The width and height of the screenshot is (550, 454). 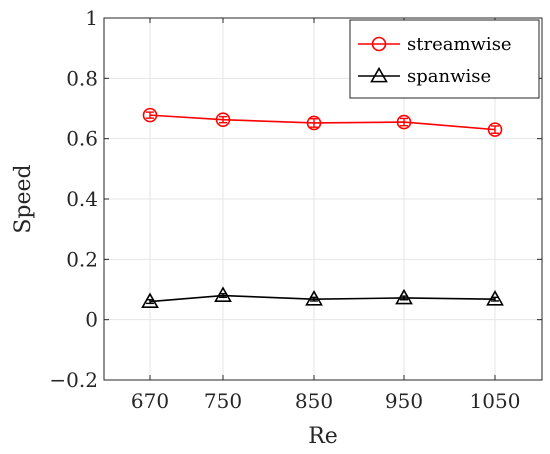 What do you see at coordinates (223, 401) in the screenshot?
I see `x-tick-label: 750` at bounding box center [223, 401].